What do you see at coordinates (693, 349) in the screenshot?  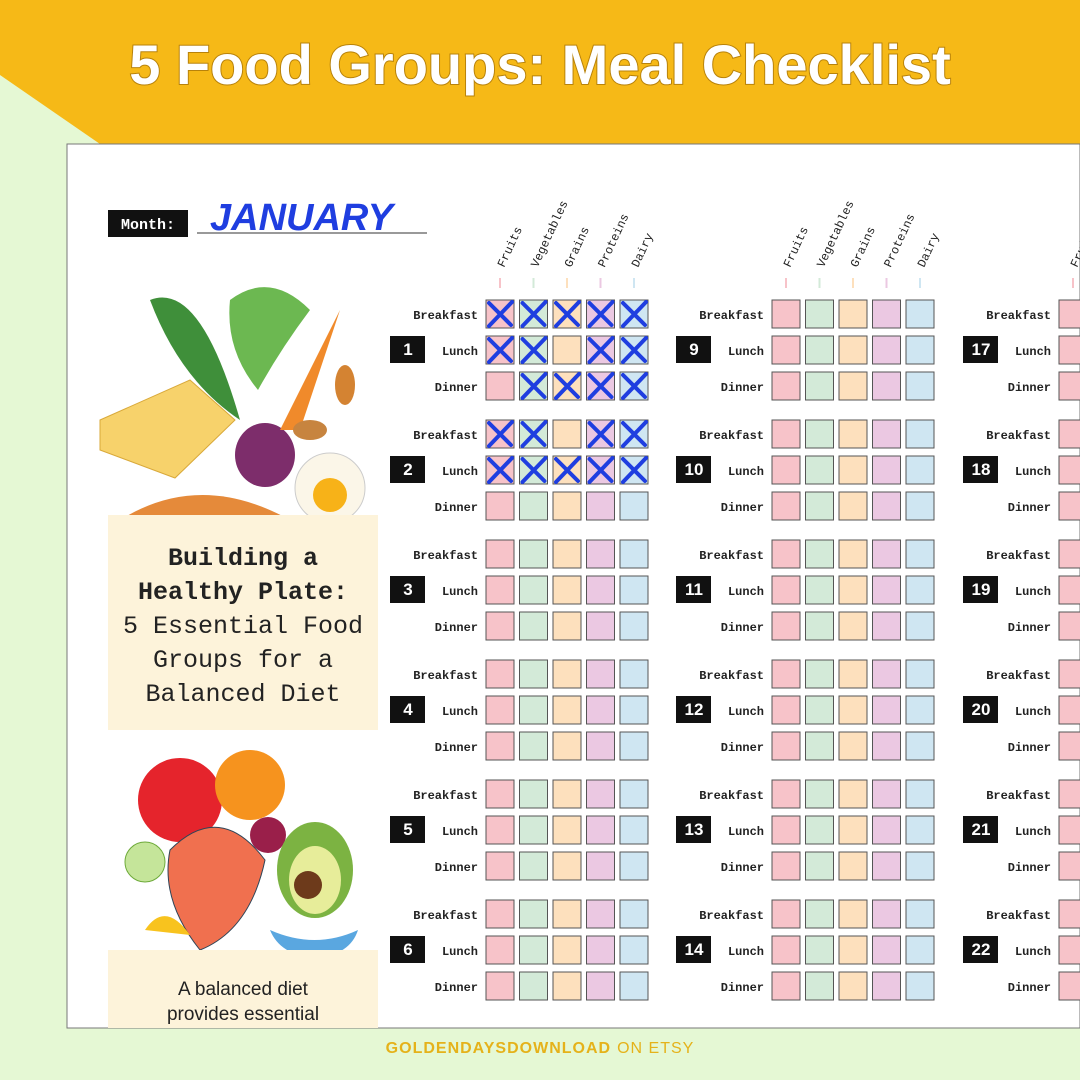 I see `day-number: 9` at bounding box center [693, 349].